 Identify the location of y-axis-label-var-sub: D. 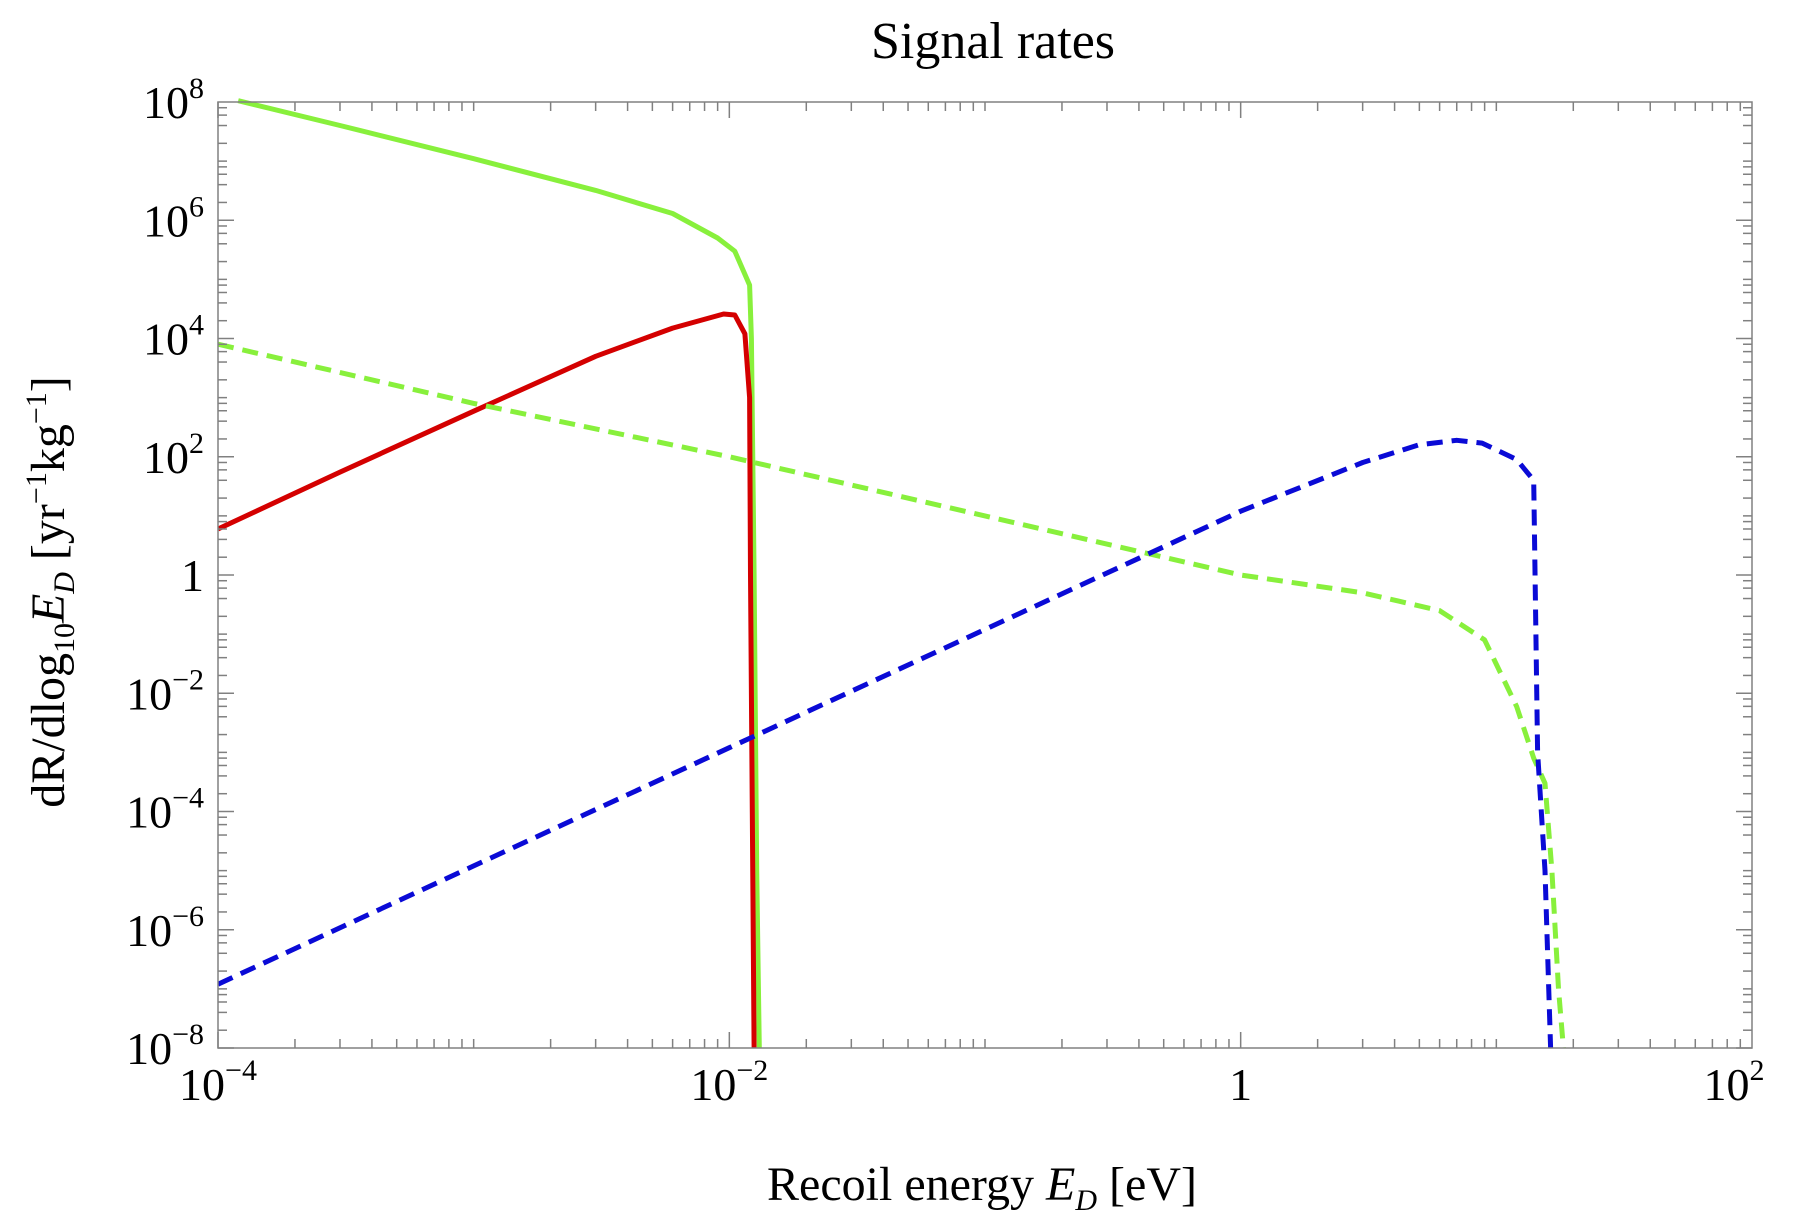
(64, 583).